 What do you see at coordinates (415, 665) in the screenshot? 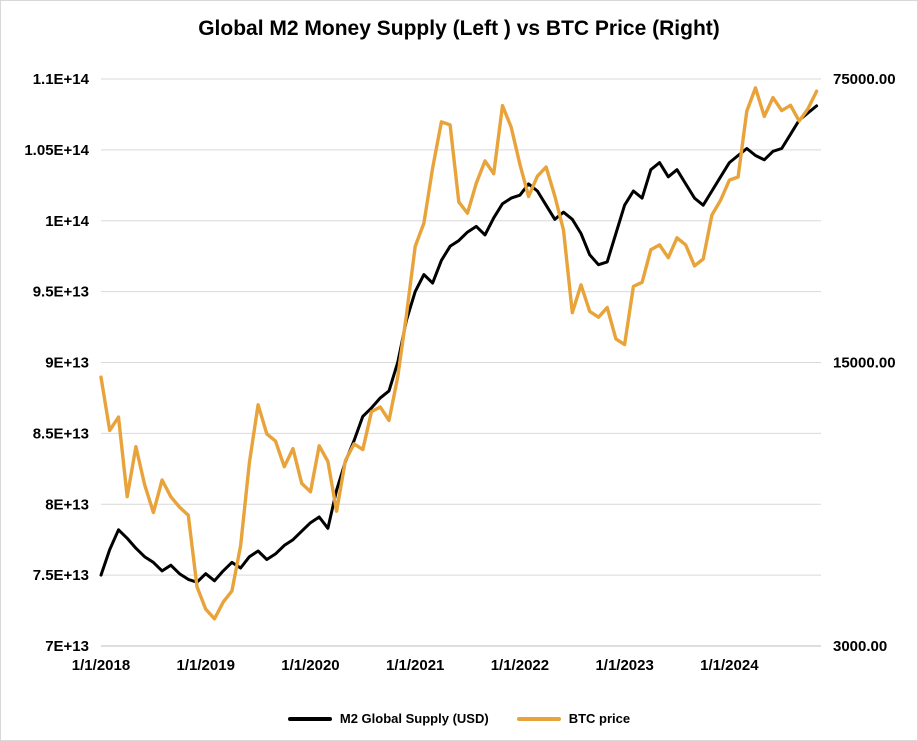
I see `x-axis-tick-label: 1/1/2021` at bounding box center [415, 665].